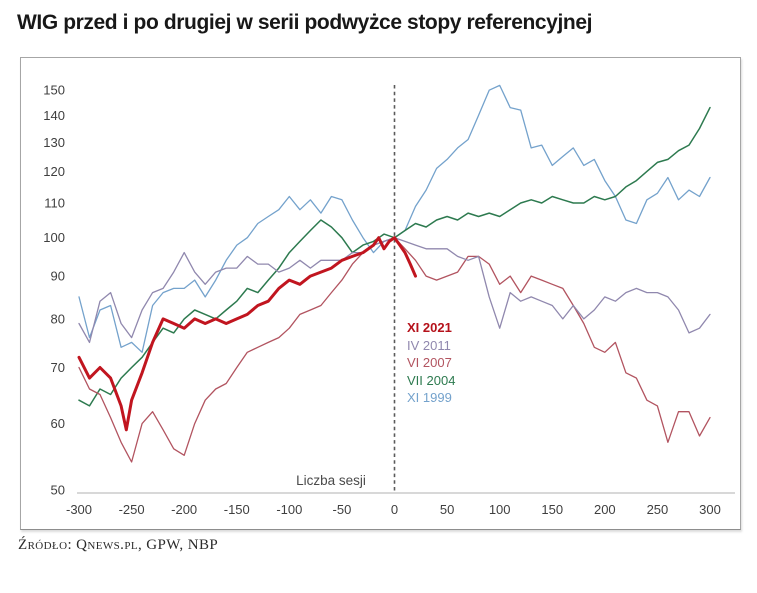  Describe the element at coordinates (54, 115) in the screenshot. I see `y-axis-tick-label: 140` at that location.